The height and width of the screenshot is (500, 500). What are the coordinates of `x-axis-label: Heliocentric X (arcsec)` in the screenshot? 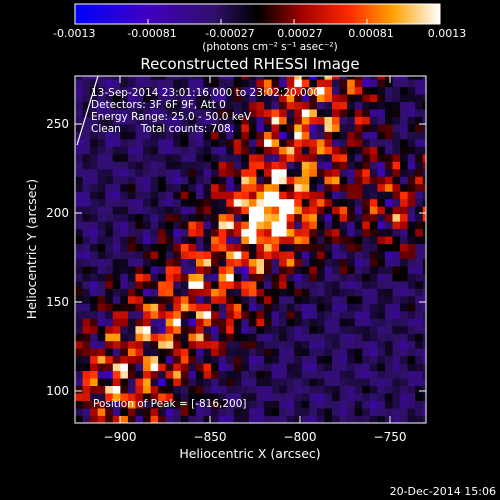 It's located at (249, 453).